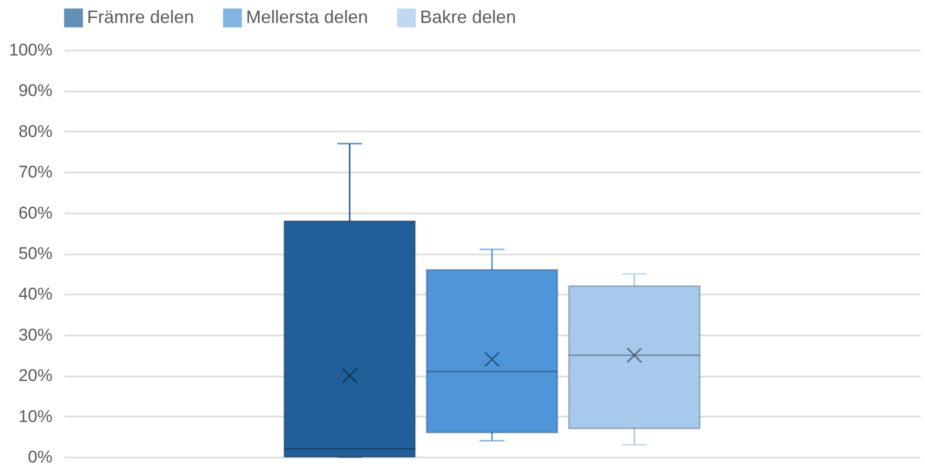 This screenshot has width=925, height=471. I want to click on y-tick-label: 10%, so click(35, 416).